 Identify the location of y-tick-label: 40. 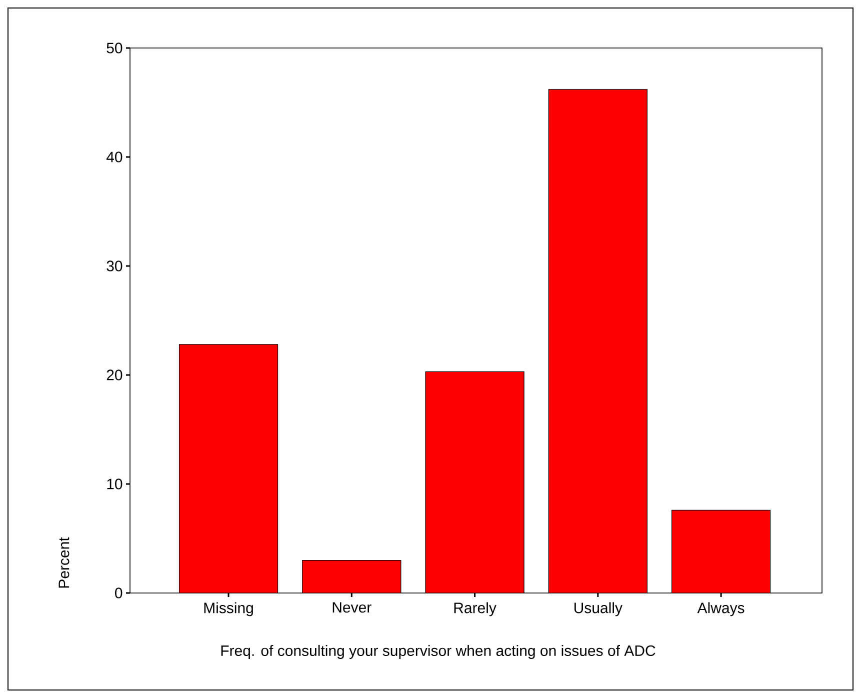
(114, 157).